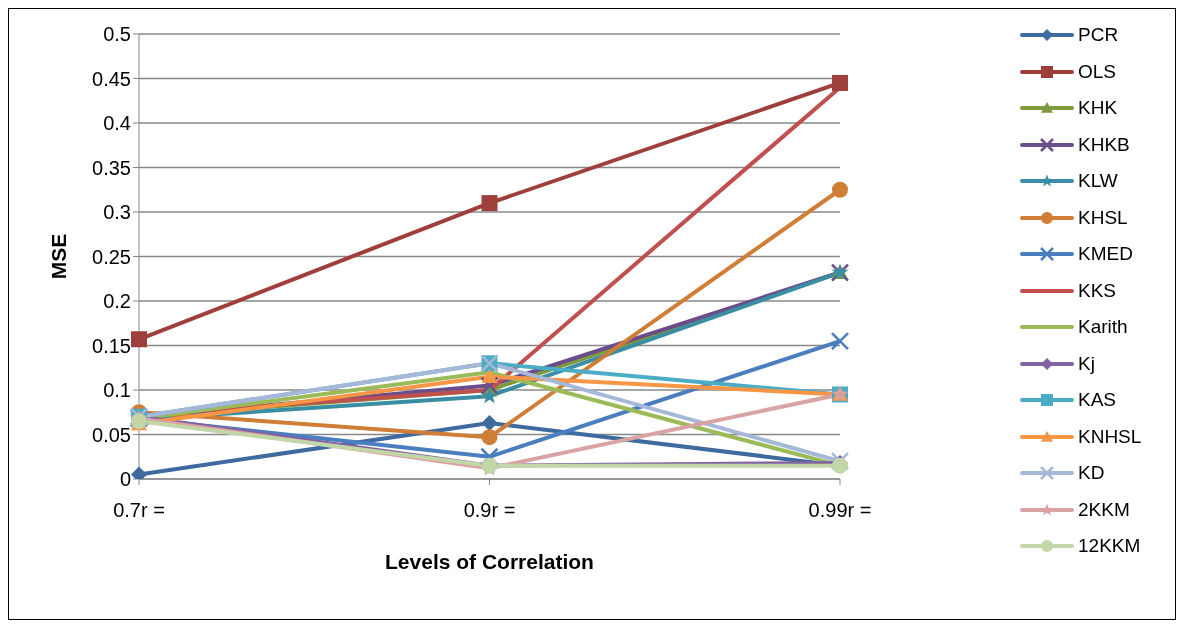  What do you see at coordinates (1091, 473) in the screenshot?
I see `legend-label: KD` at bounding box center [1091, 473].